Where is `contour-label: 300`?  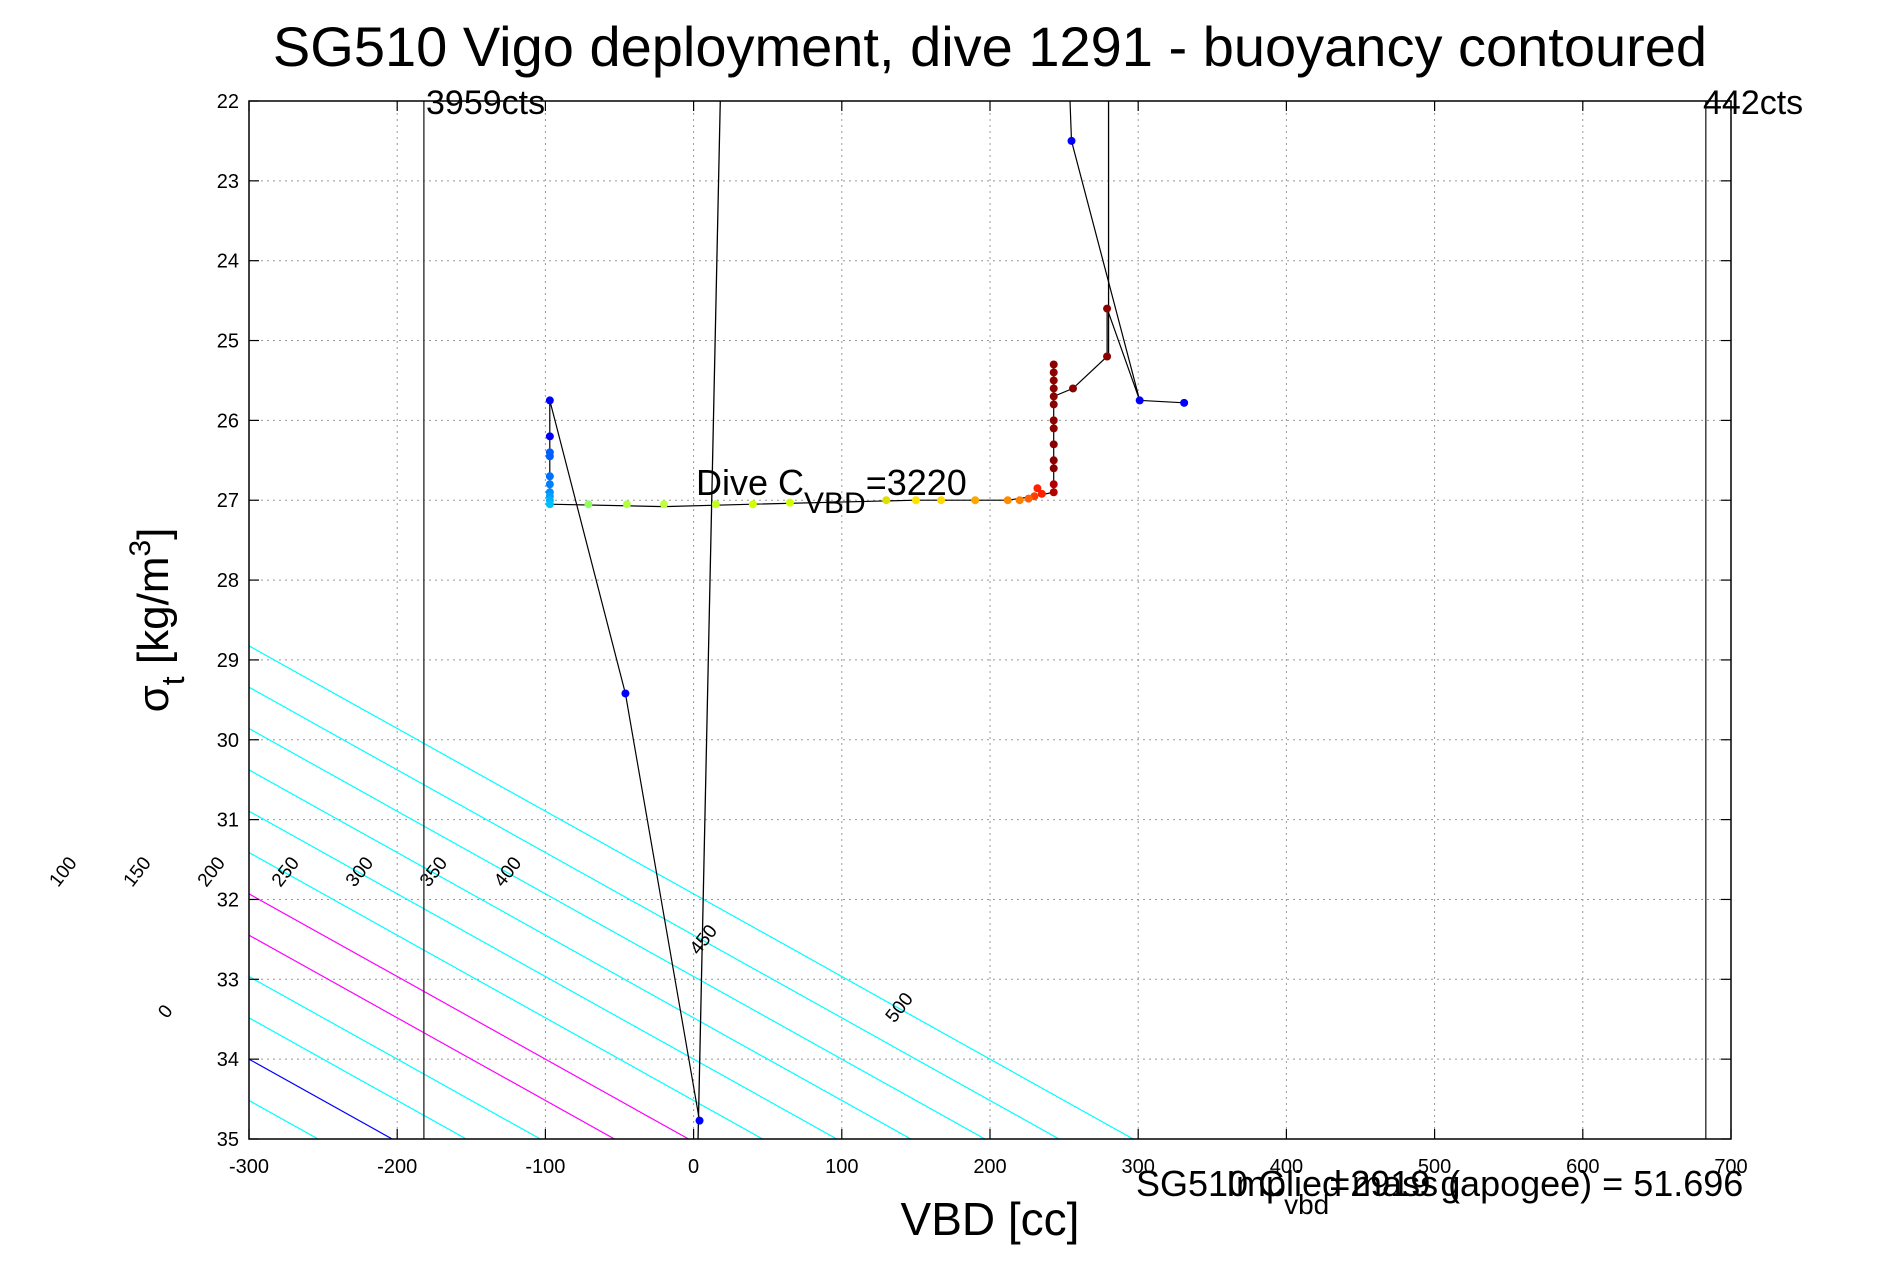 contour-label: 300 is located at coordinates (360, 872).